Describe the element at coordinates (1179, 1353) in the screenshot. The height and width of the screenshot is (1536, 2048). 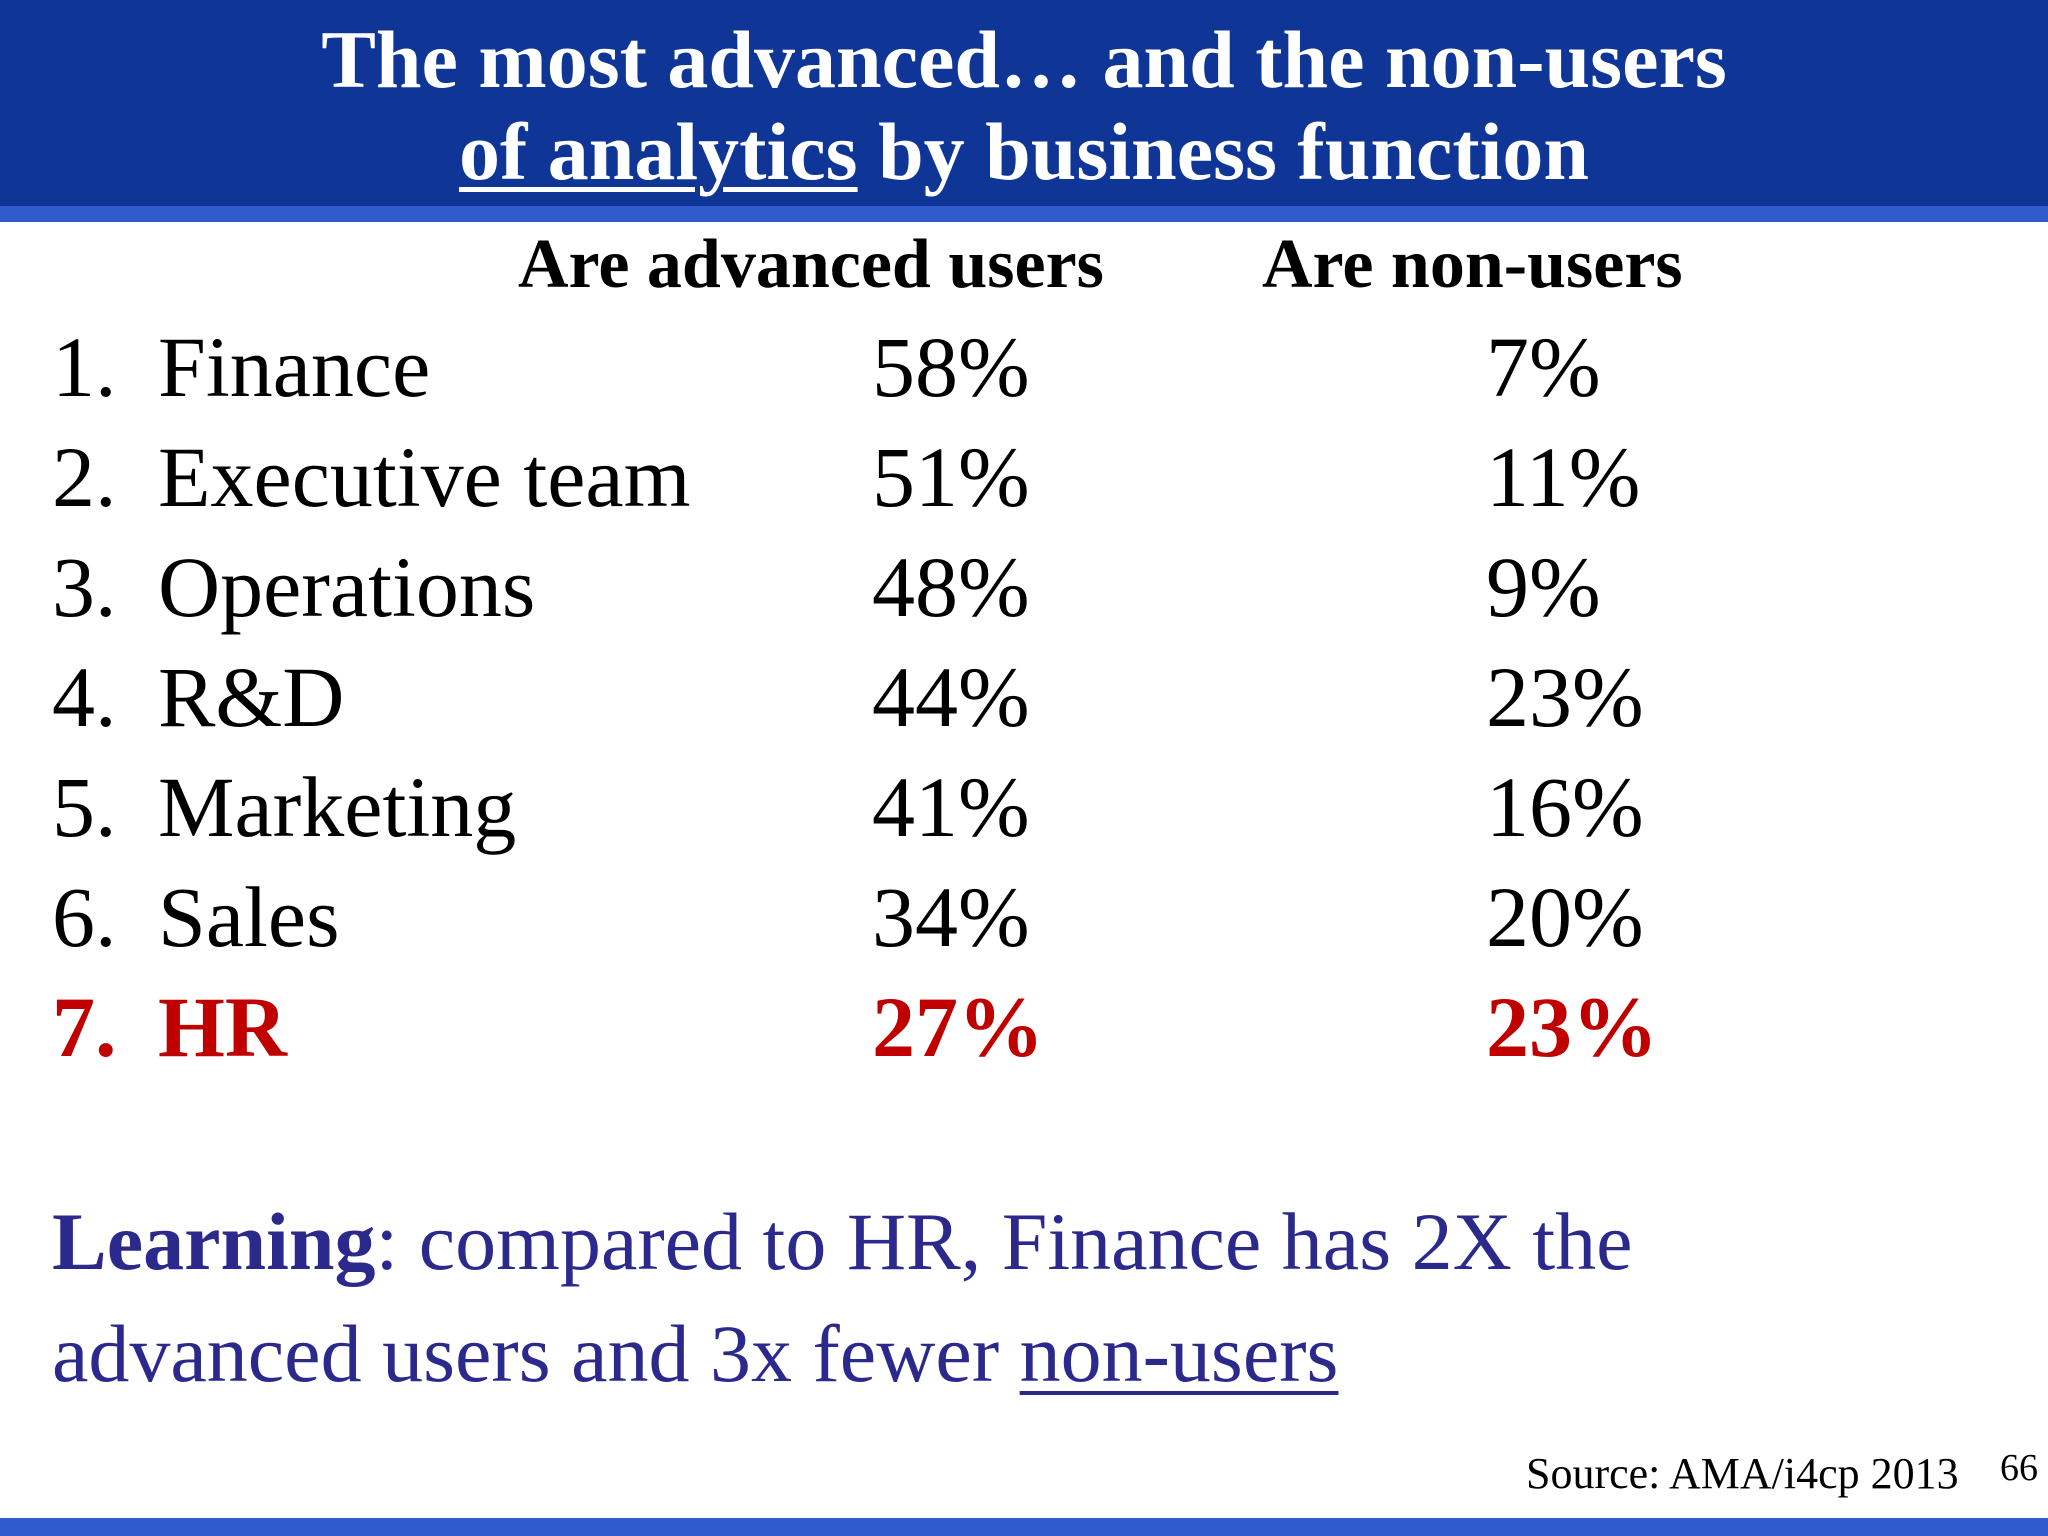
I see `learning-underlined: non-users` at that location.